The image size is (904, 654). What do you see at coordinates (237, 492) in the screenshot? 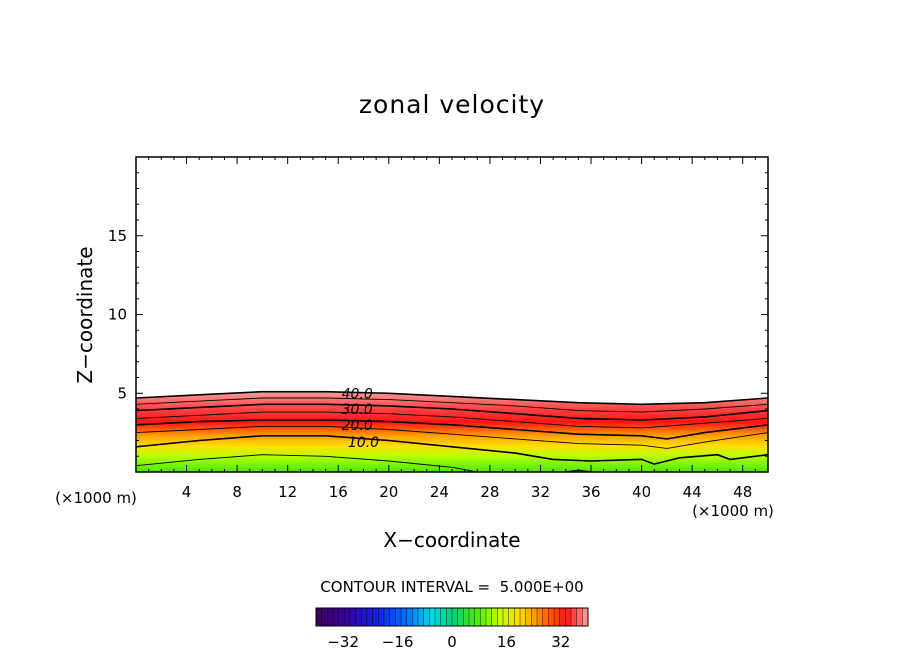
I see `x-tick-label: 8` at bounding box center [237, 492].